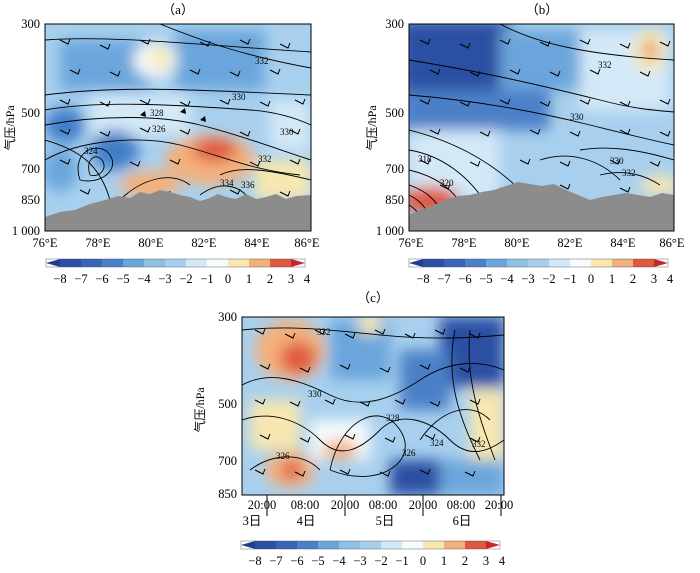 This screenshot has width=700, height=573. What do you see at coordinates (227, 494) in the screenshot?
I see `panel-c-y-tick: 850` at bounding box center [227, 494].